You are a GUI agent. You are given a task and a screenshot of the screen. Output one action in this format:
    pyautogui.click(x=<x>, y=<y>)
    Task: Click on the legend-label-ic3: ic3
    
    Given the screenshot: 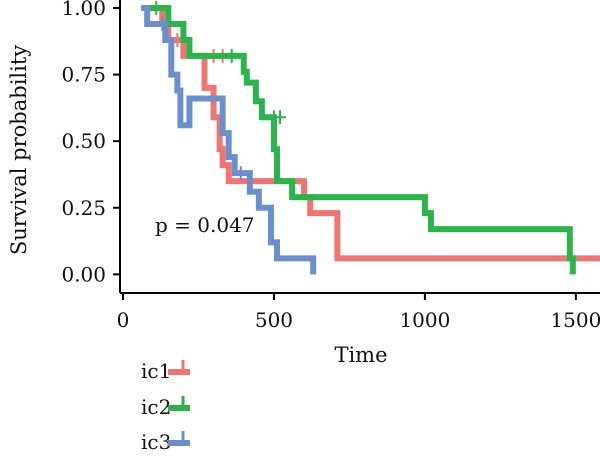 What is the action you would take?
    pyautogui.click(x=156, y=442)
    